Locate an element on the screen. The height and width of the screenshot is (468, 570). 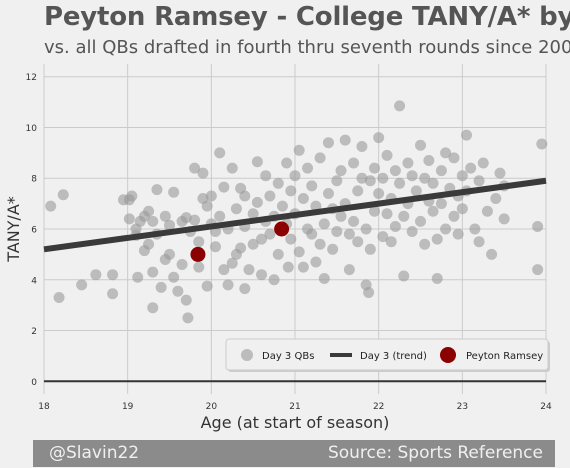
legend: Day 3 QBs Day 3 (trend) Peyton Ramsey is located at coordinates (387, 355).